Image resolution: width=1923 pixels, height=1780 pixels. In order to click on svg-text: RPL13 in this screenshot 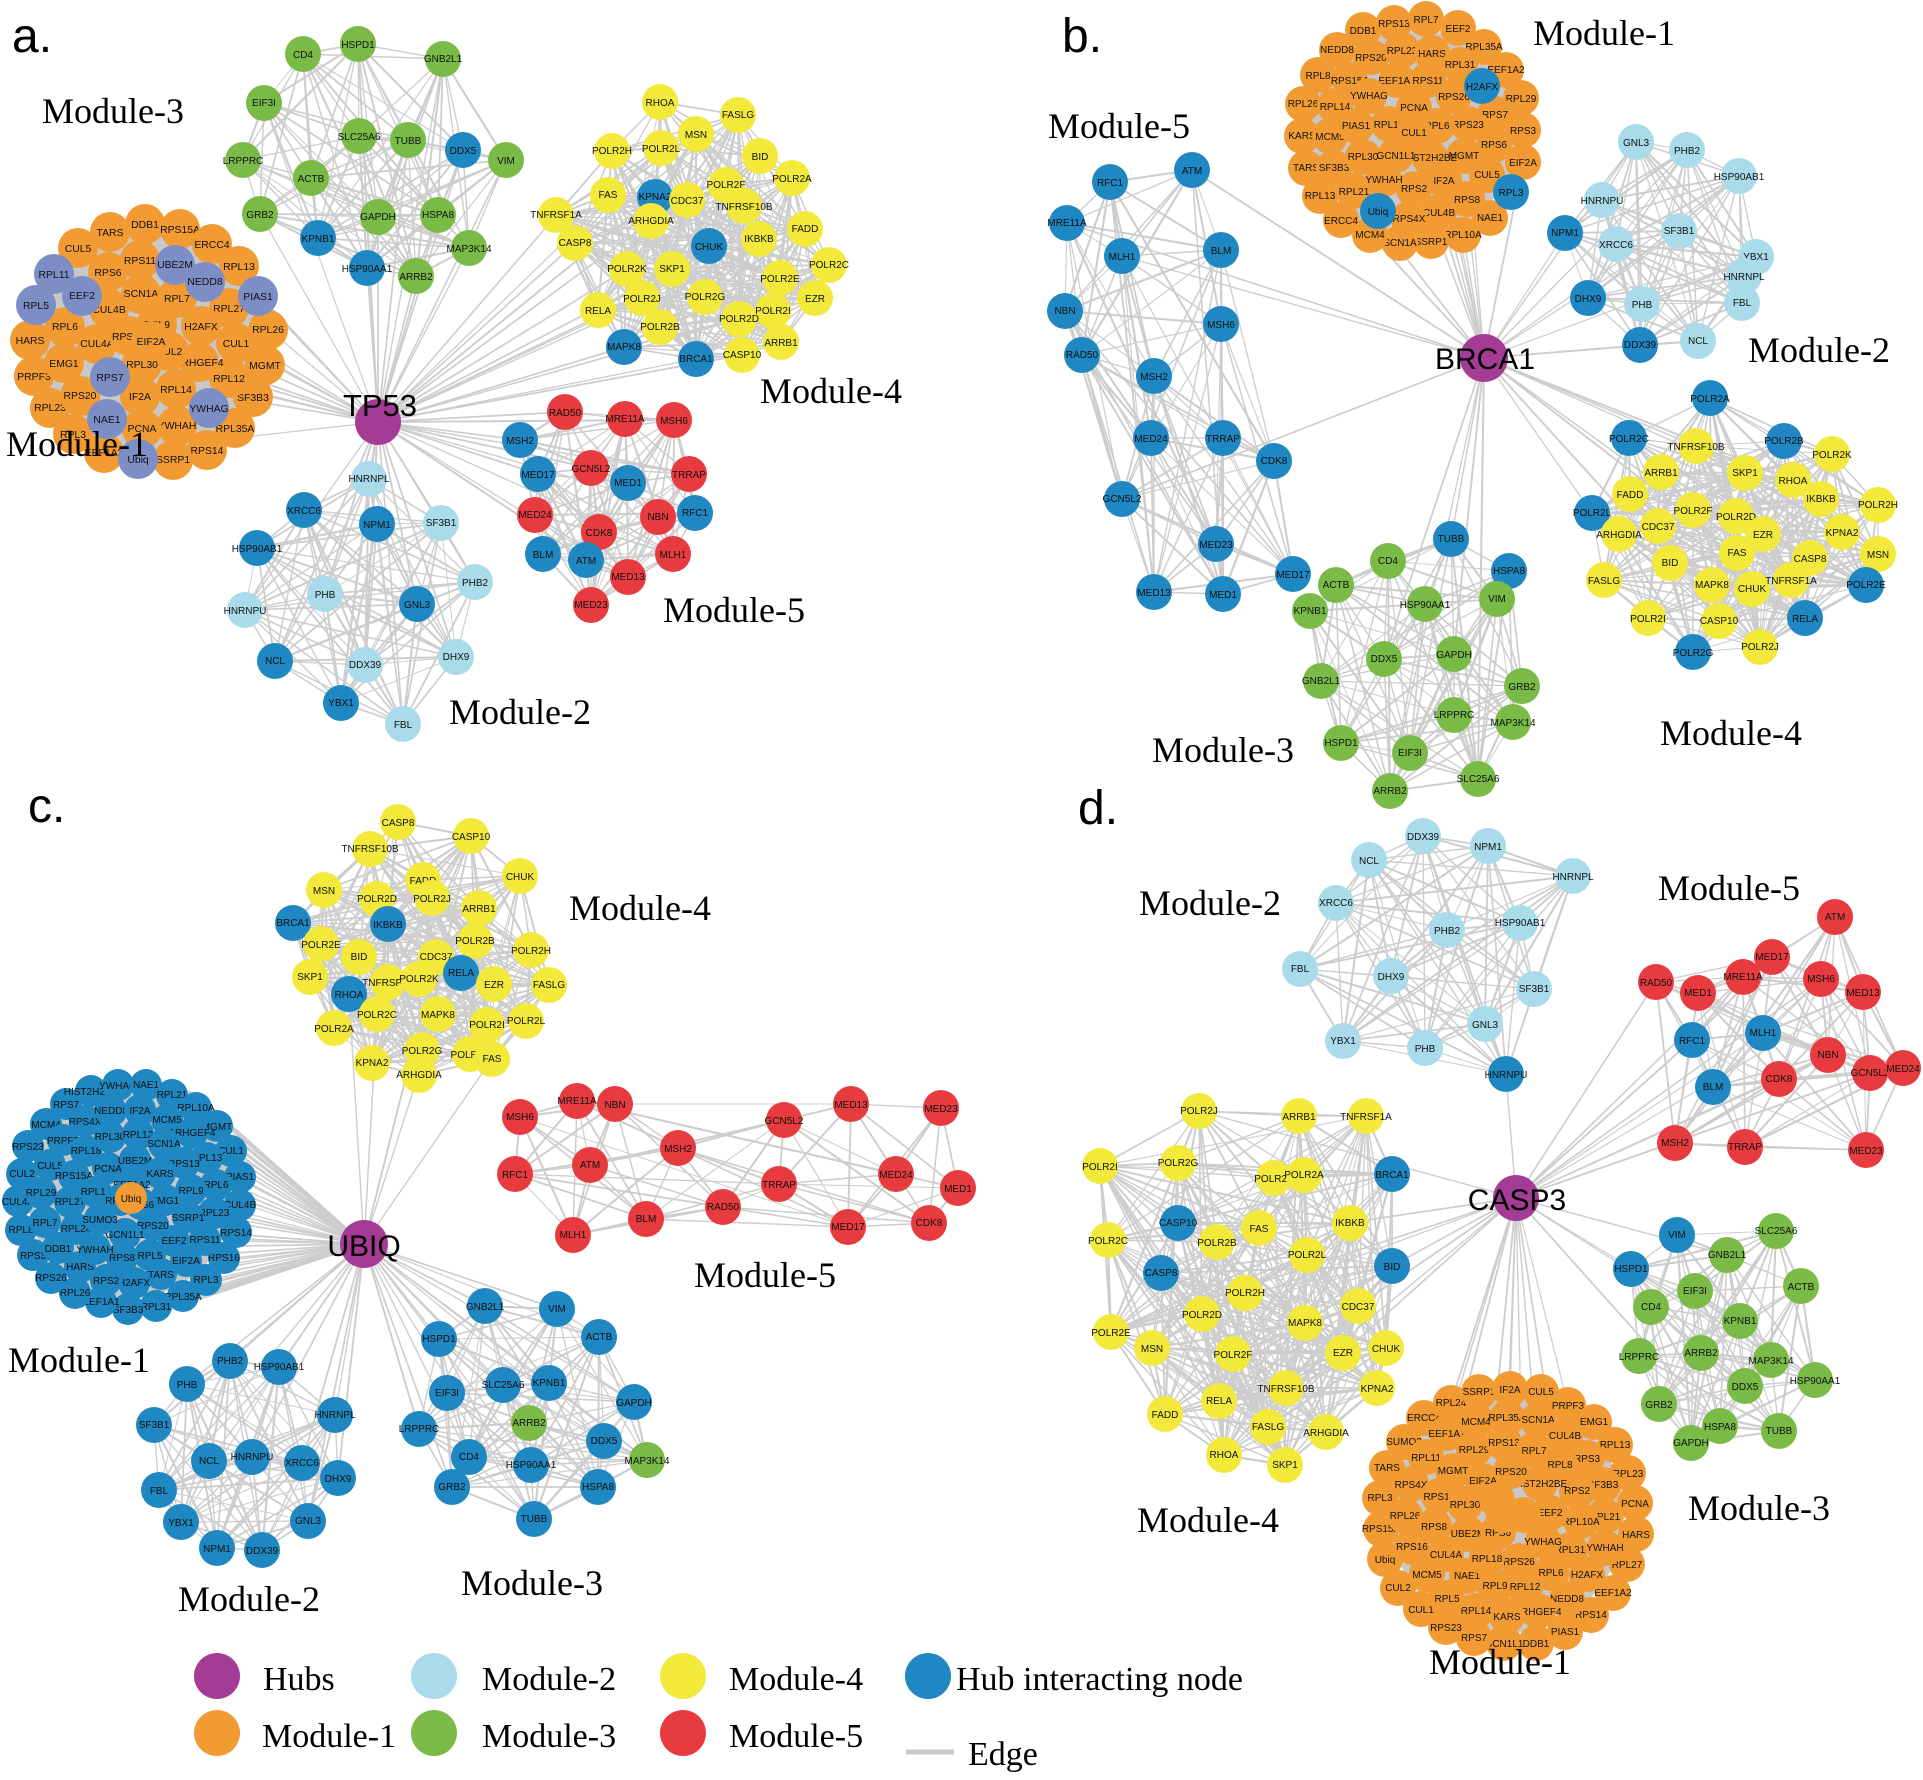, I will do `click(207, 1158)`.